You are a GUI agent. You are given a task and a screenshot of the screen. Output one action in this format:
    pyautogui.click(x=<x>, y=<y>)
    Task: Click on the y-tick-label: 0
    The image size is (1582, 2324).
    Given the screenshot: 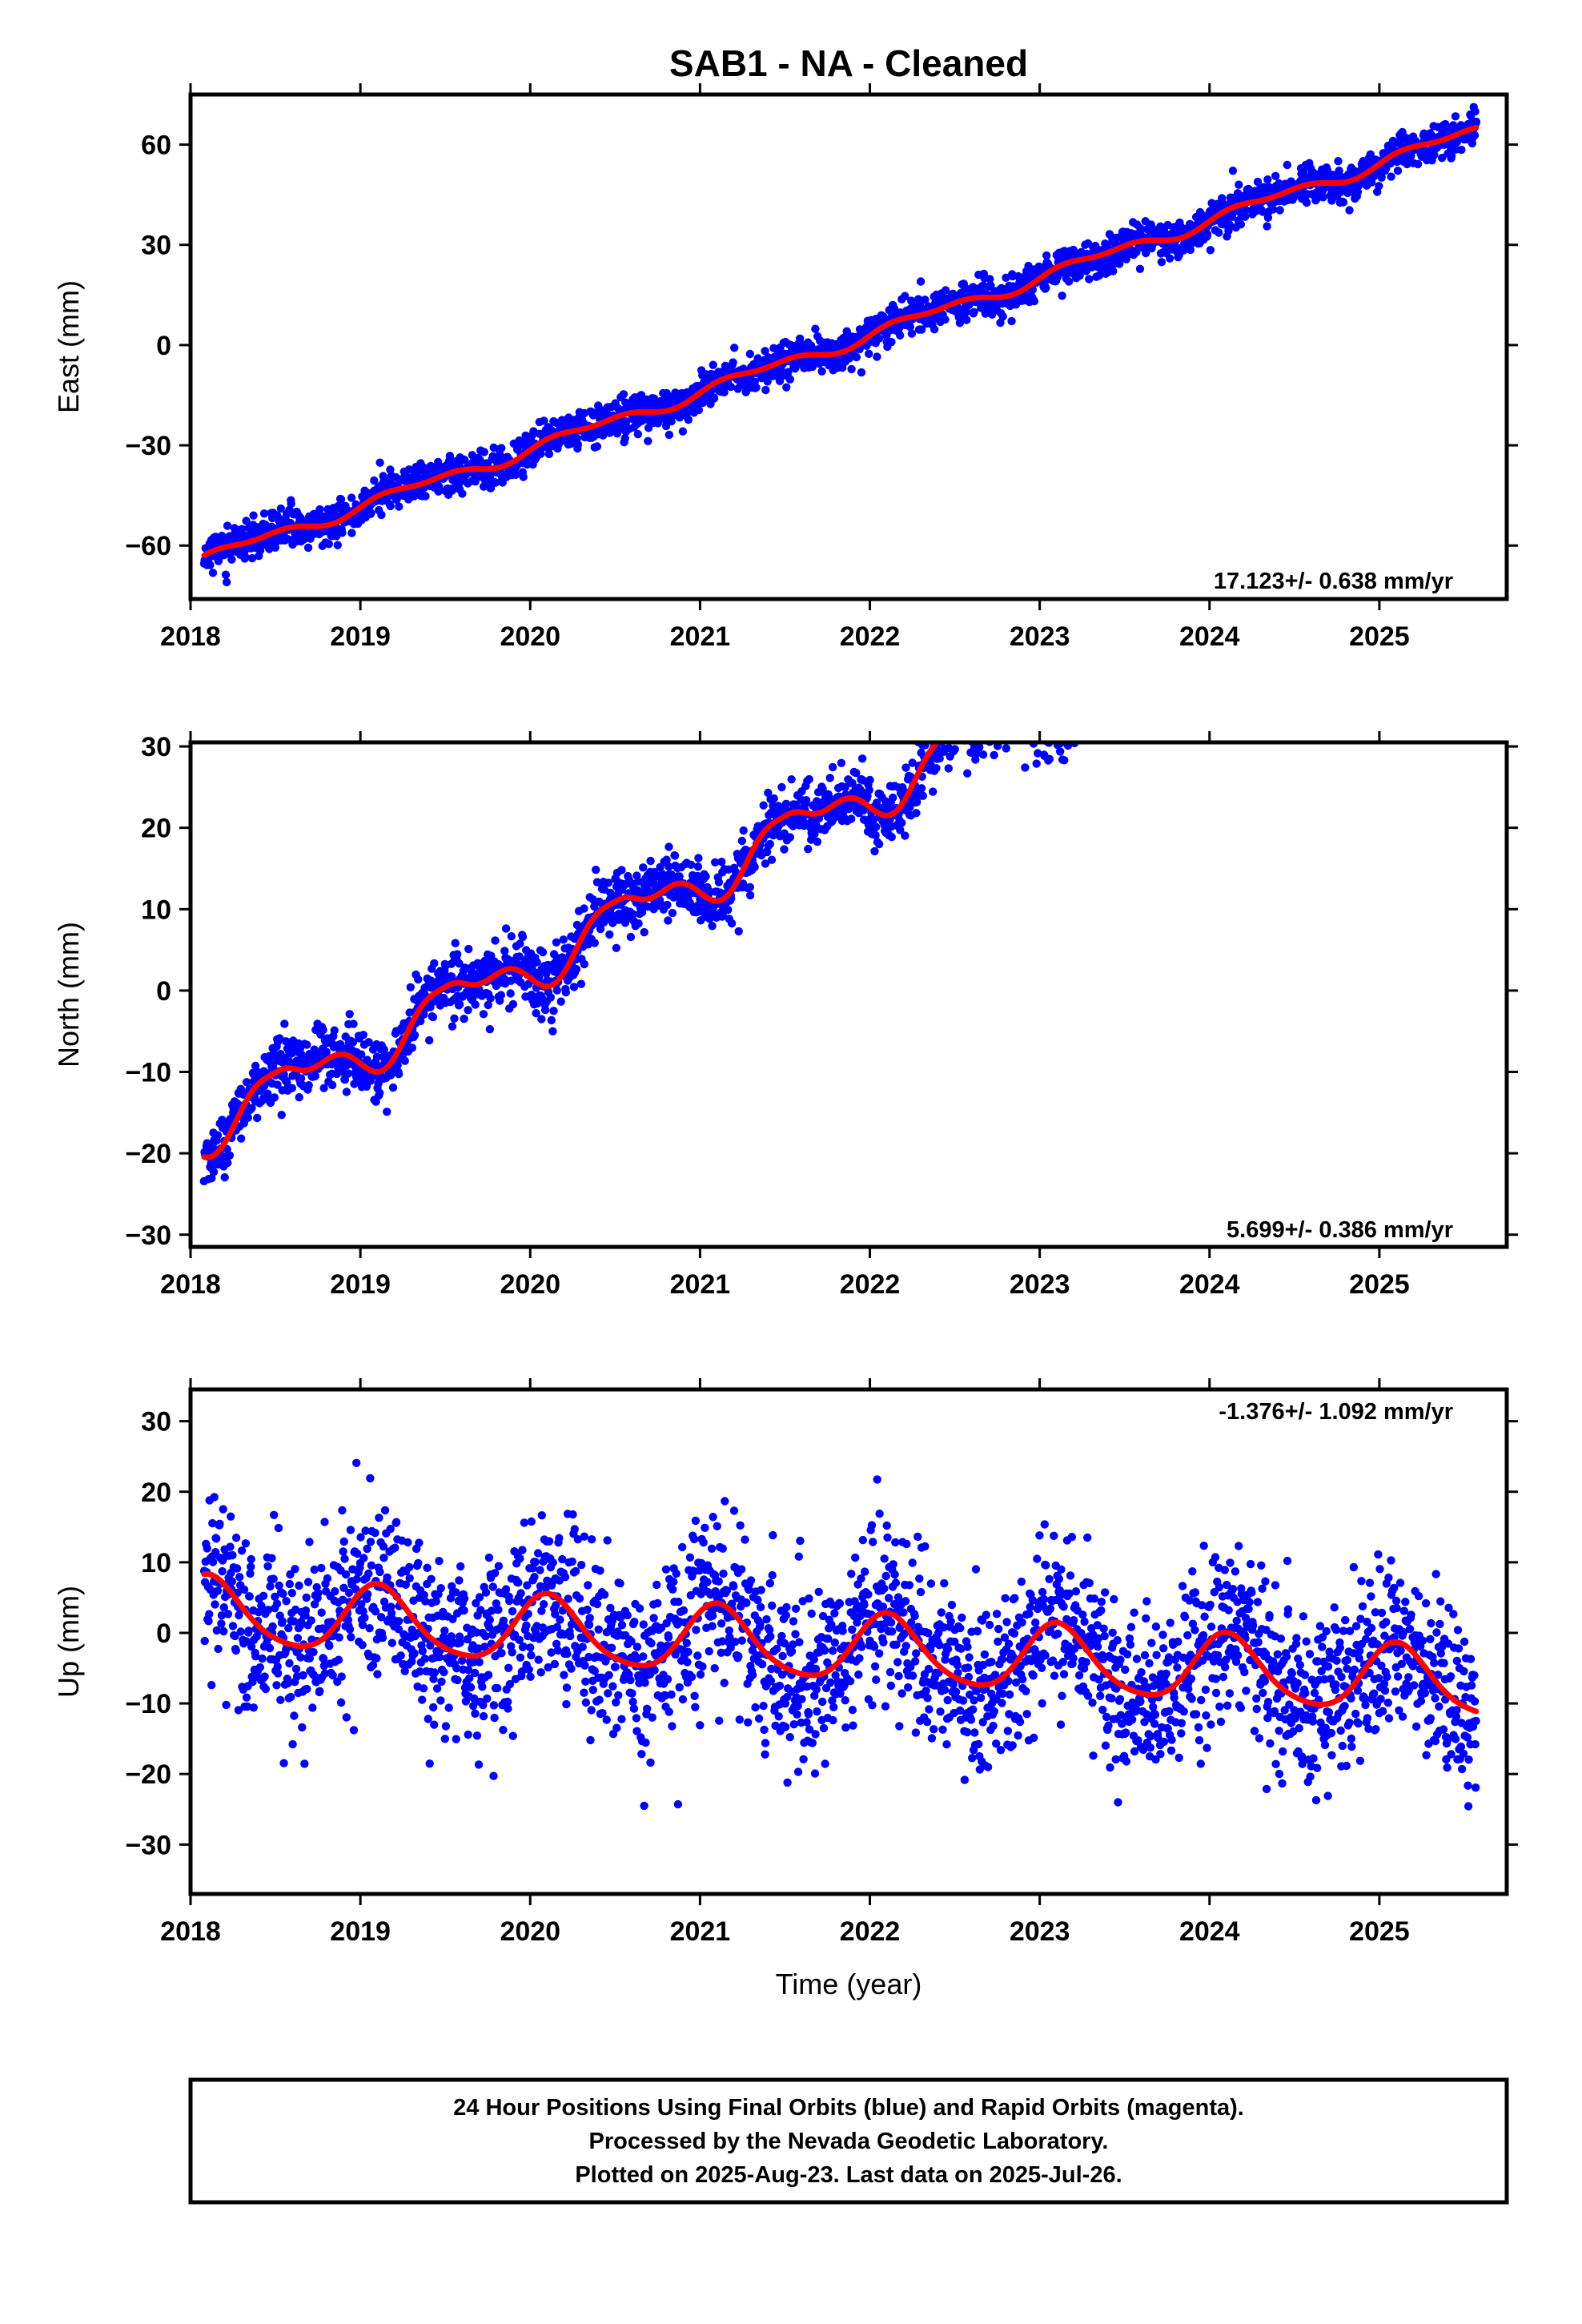 What is the action you would take?
    pyautogui.click(x=164, y=346)
    